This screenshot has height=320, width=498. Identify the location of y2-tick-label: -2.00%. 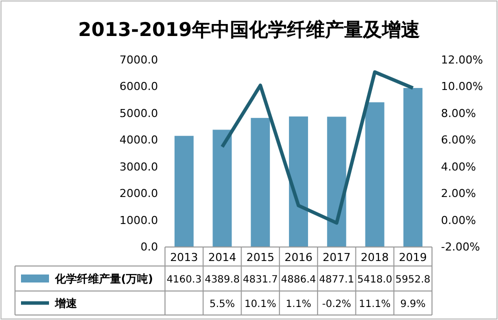
(460, 247).